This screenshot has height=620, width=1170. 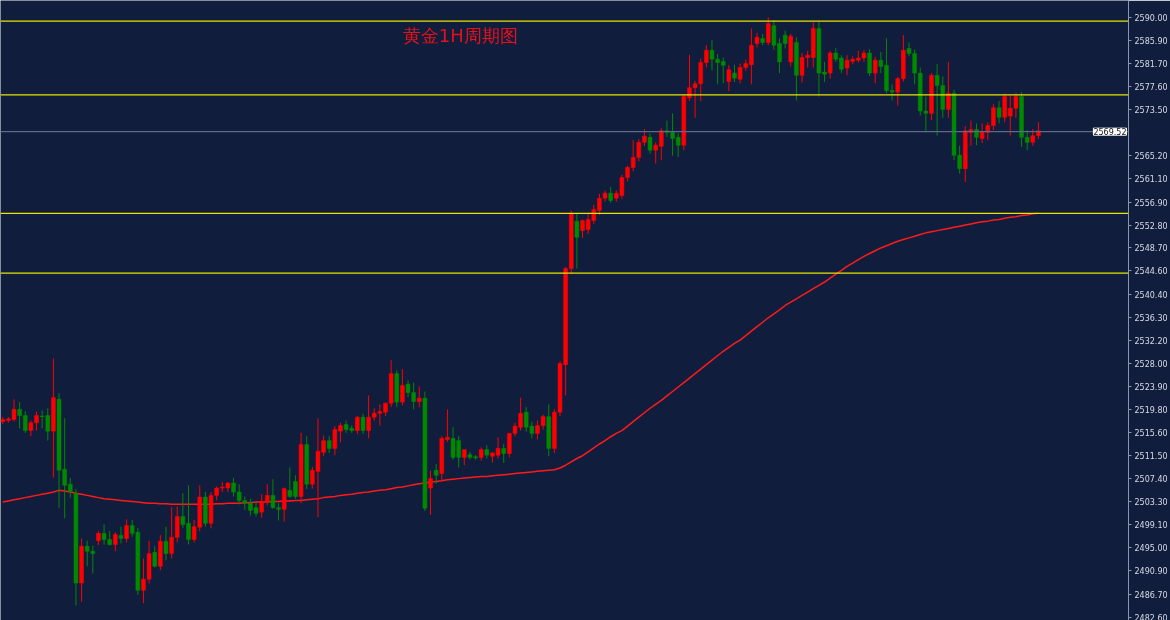 What do you see at coordinates (1151, 272) in the screenshot?
I see `y-tick-label: 2544.60` at bounding box center [1151, 272].